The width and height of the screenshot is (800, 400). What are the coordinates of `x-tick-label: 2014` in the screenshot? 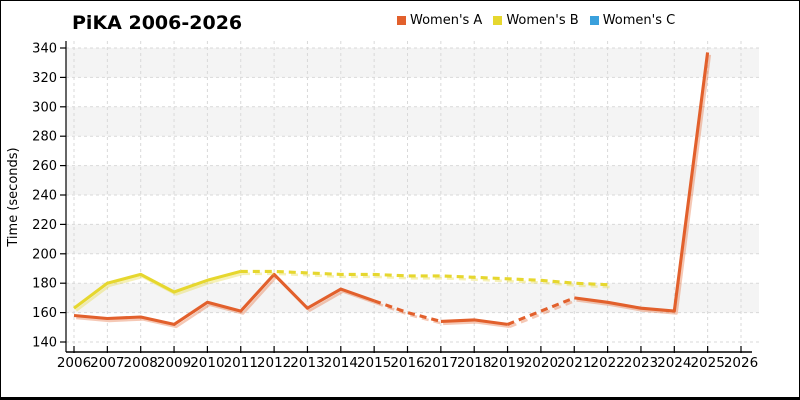 It's located at (341, 363).